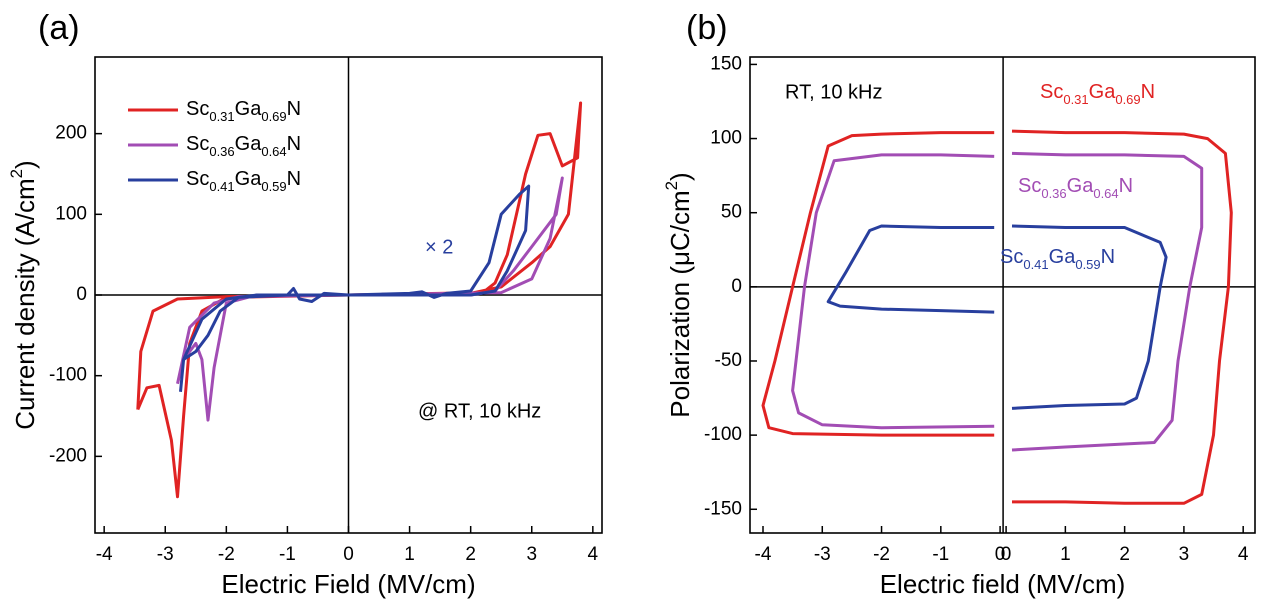 This screenshot has height=616, width=1269. I want to click on y-tick-label: 50, so click(731, 212).